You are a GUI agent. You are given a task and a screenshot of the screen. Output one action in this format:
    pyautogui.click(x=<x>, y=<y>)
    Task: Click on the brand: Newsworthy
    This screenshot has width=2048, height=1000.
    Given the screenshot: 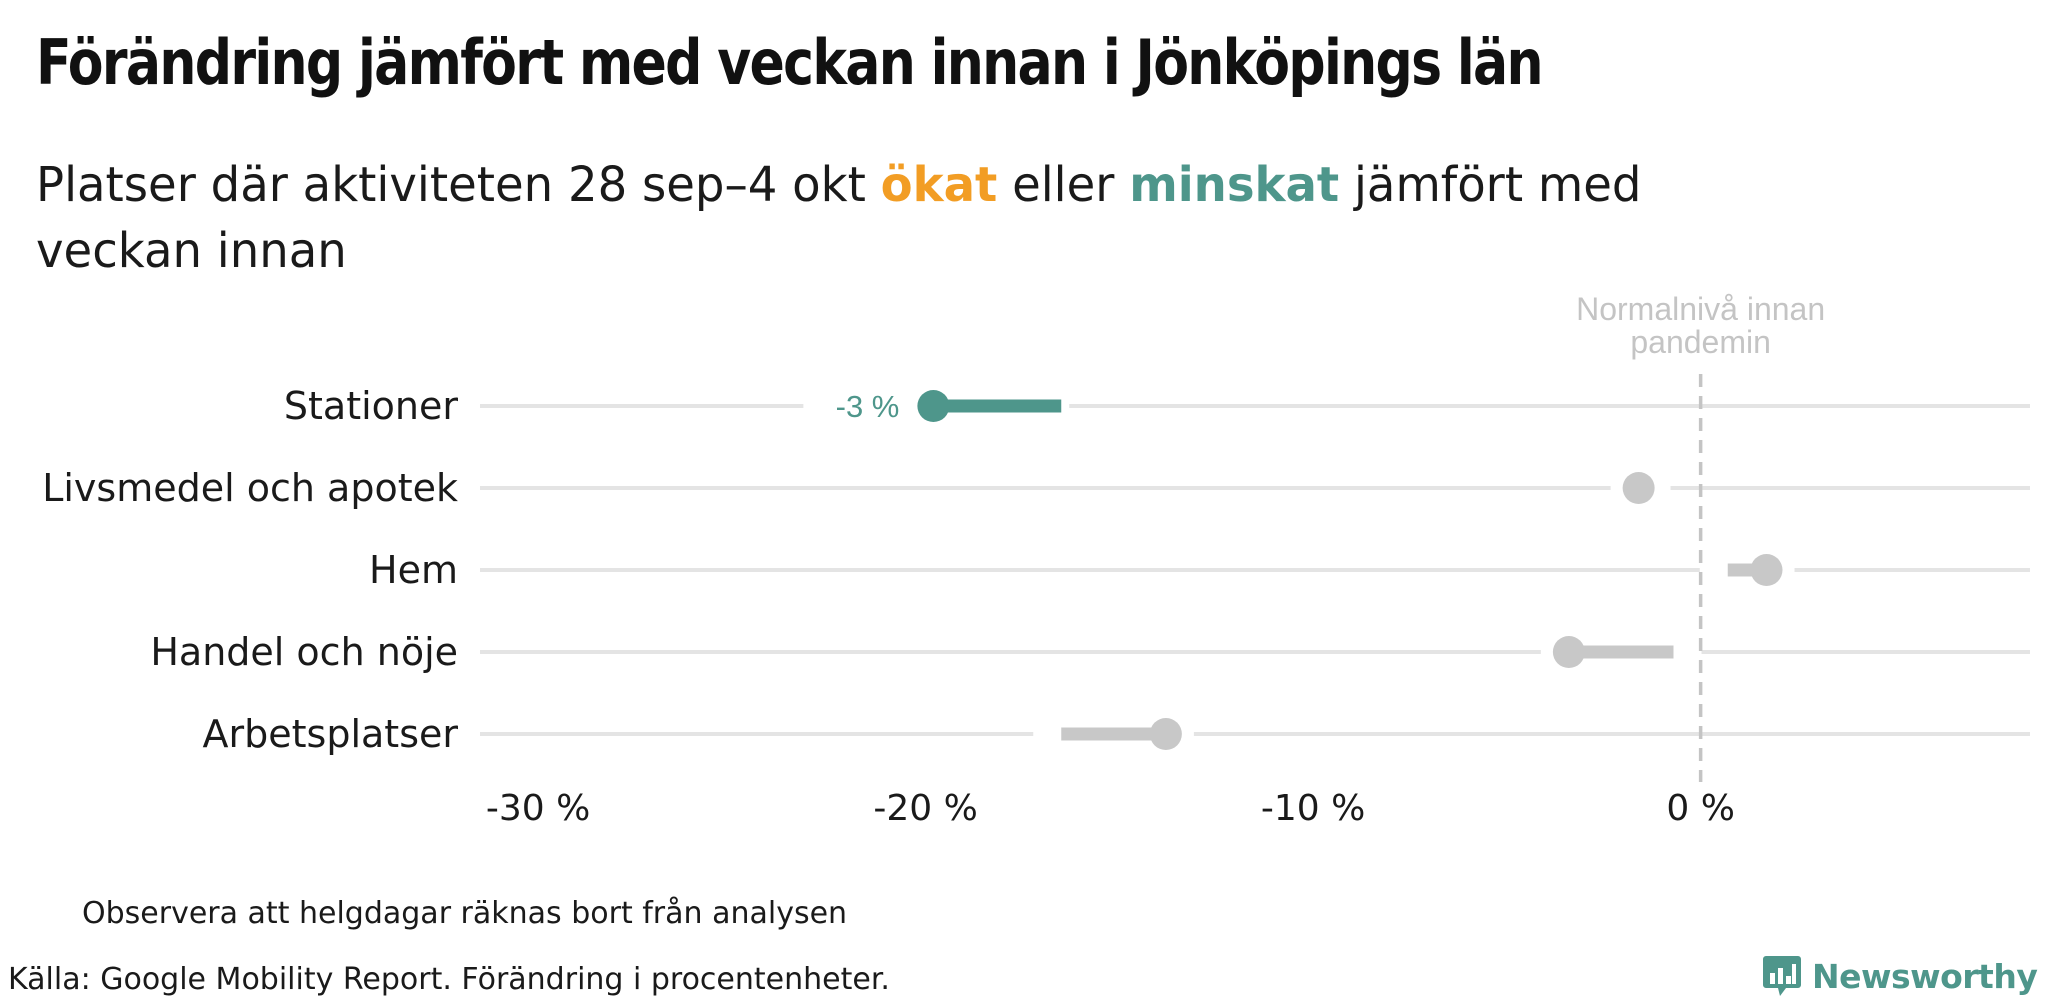 What is the action you would take?
    pyautogui.click(x=1900, y=976)
    